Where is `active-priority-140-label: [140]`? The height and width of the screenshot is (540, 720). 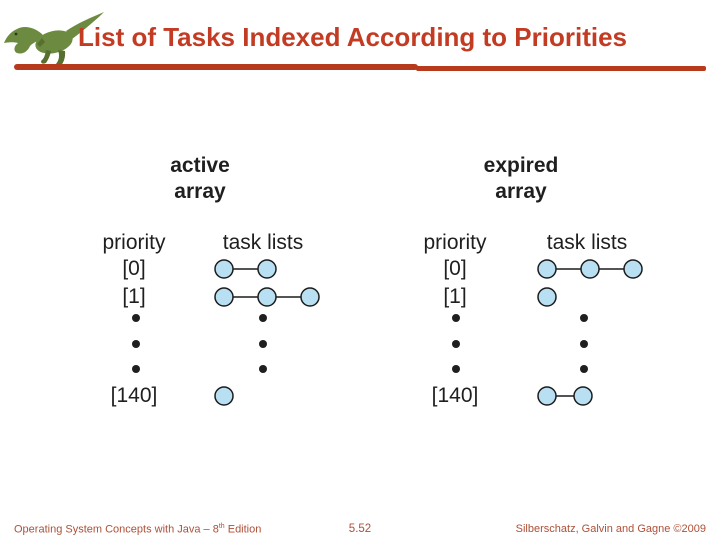
active-priority-140-label: [140] is located at coordinates (134, 395).